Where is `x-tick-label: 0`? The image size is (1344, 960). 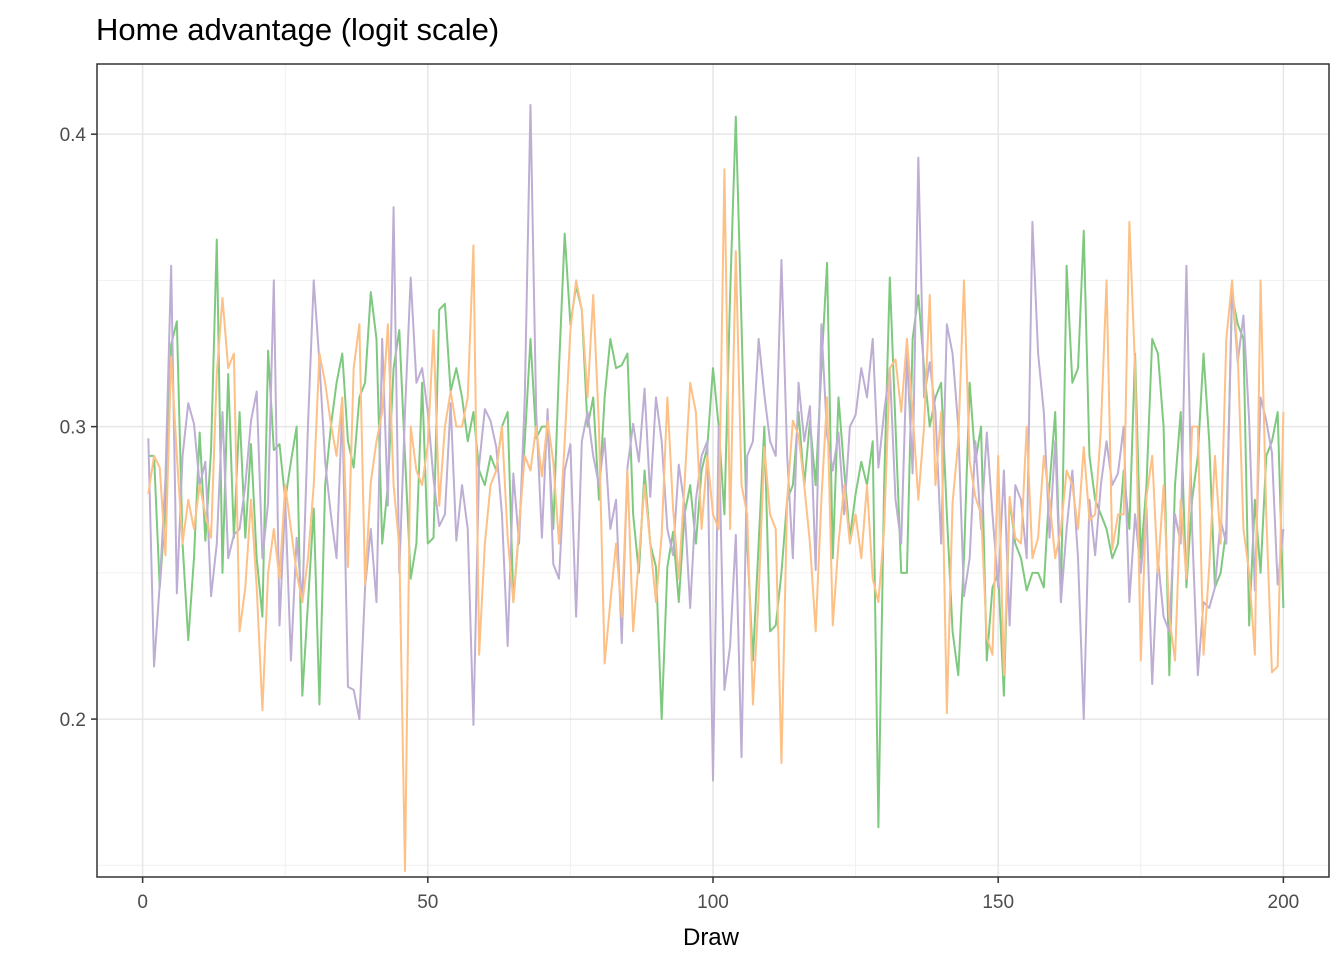
x-tick-label: 0 is located at coordinates (142, 902).